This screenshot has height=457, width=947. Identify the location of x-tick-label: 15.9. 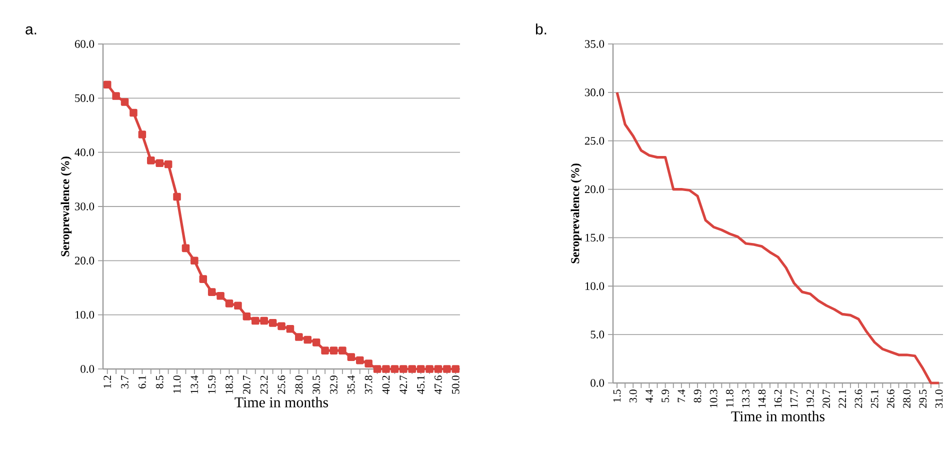
(212, 385).